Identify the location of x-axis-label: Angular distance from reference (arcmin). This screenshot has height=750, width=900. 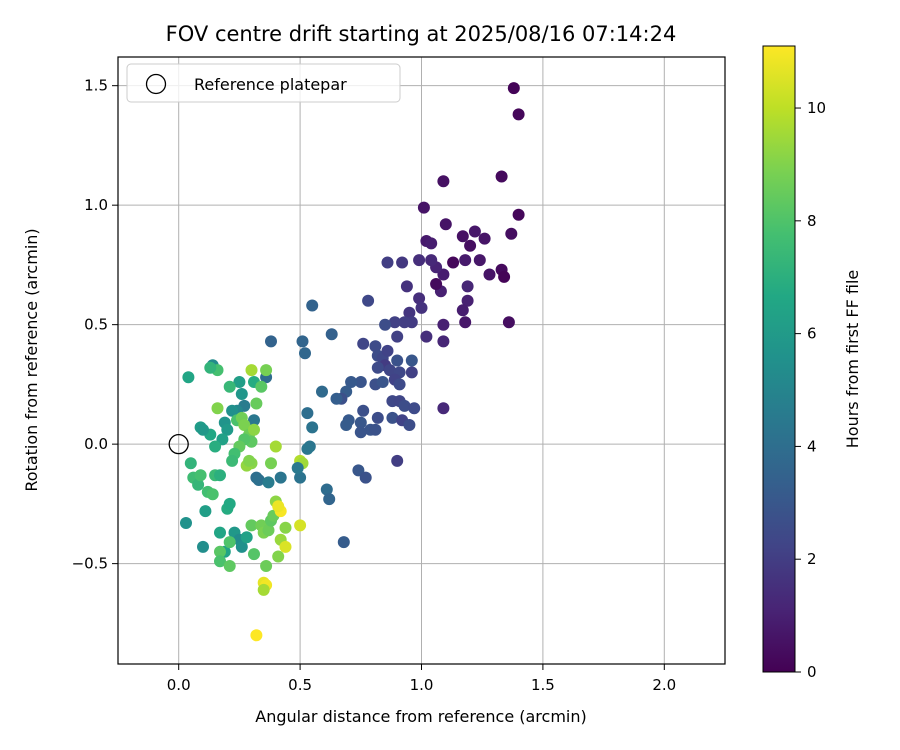
(420, 716).